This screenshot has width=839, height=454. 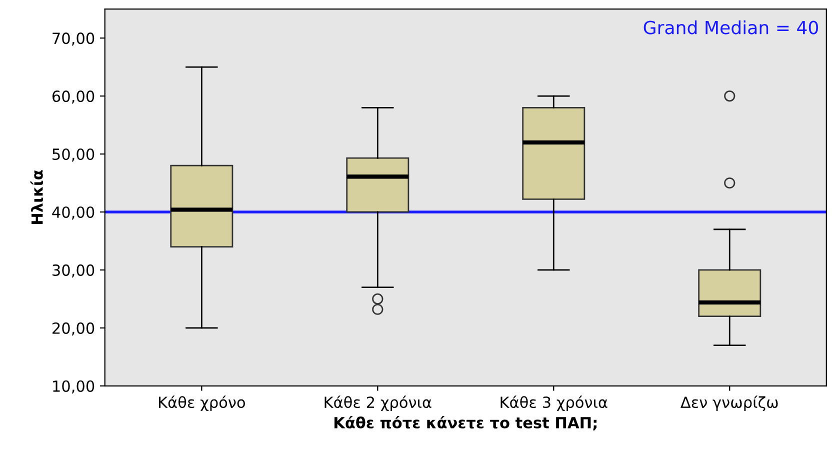 What do you see at coordinates (36, 197) in the screenshot?
I see `y-axis-title: Ηλικία` at bounding box center [36, 197].